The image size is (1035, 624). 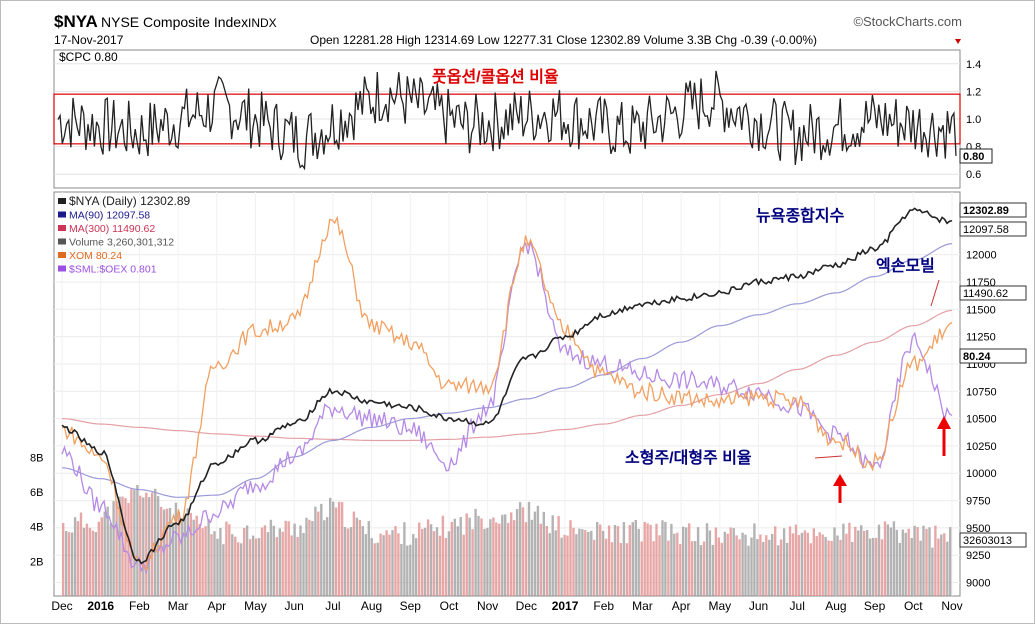 I want to click on volume-y-tick: 6B, so click(x=36, y=493).